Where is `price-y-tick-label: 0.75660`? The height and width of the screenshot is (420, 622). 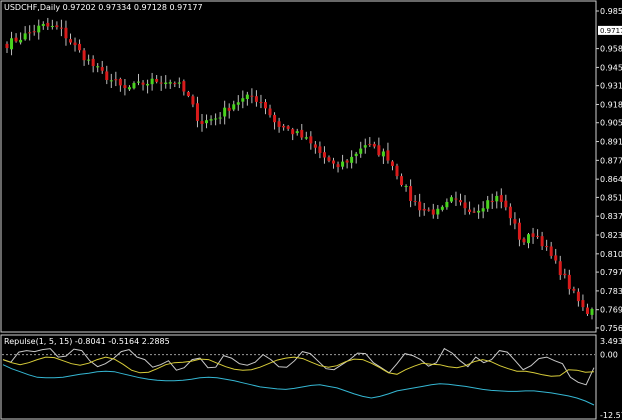 price-y-tick-label: 0.75660 is located at coordinates (611, 328).